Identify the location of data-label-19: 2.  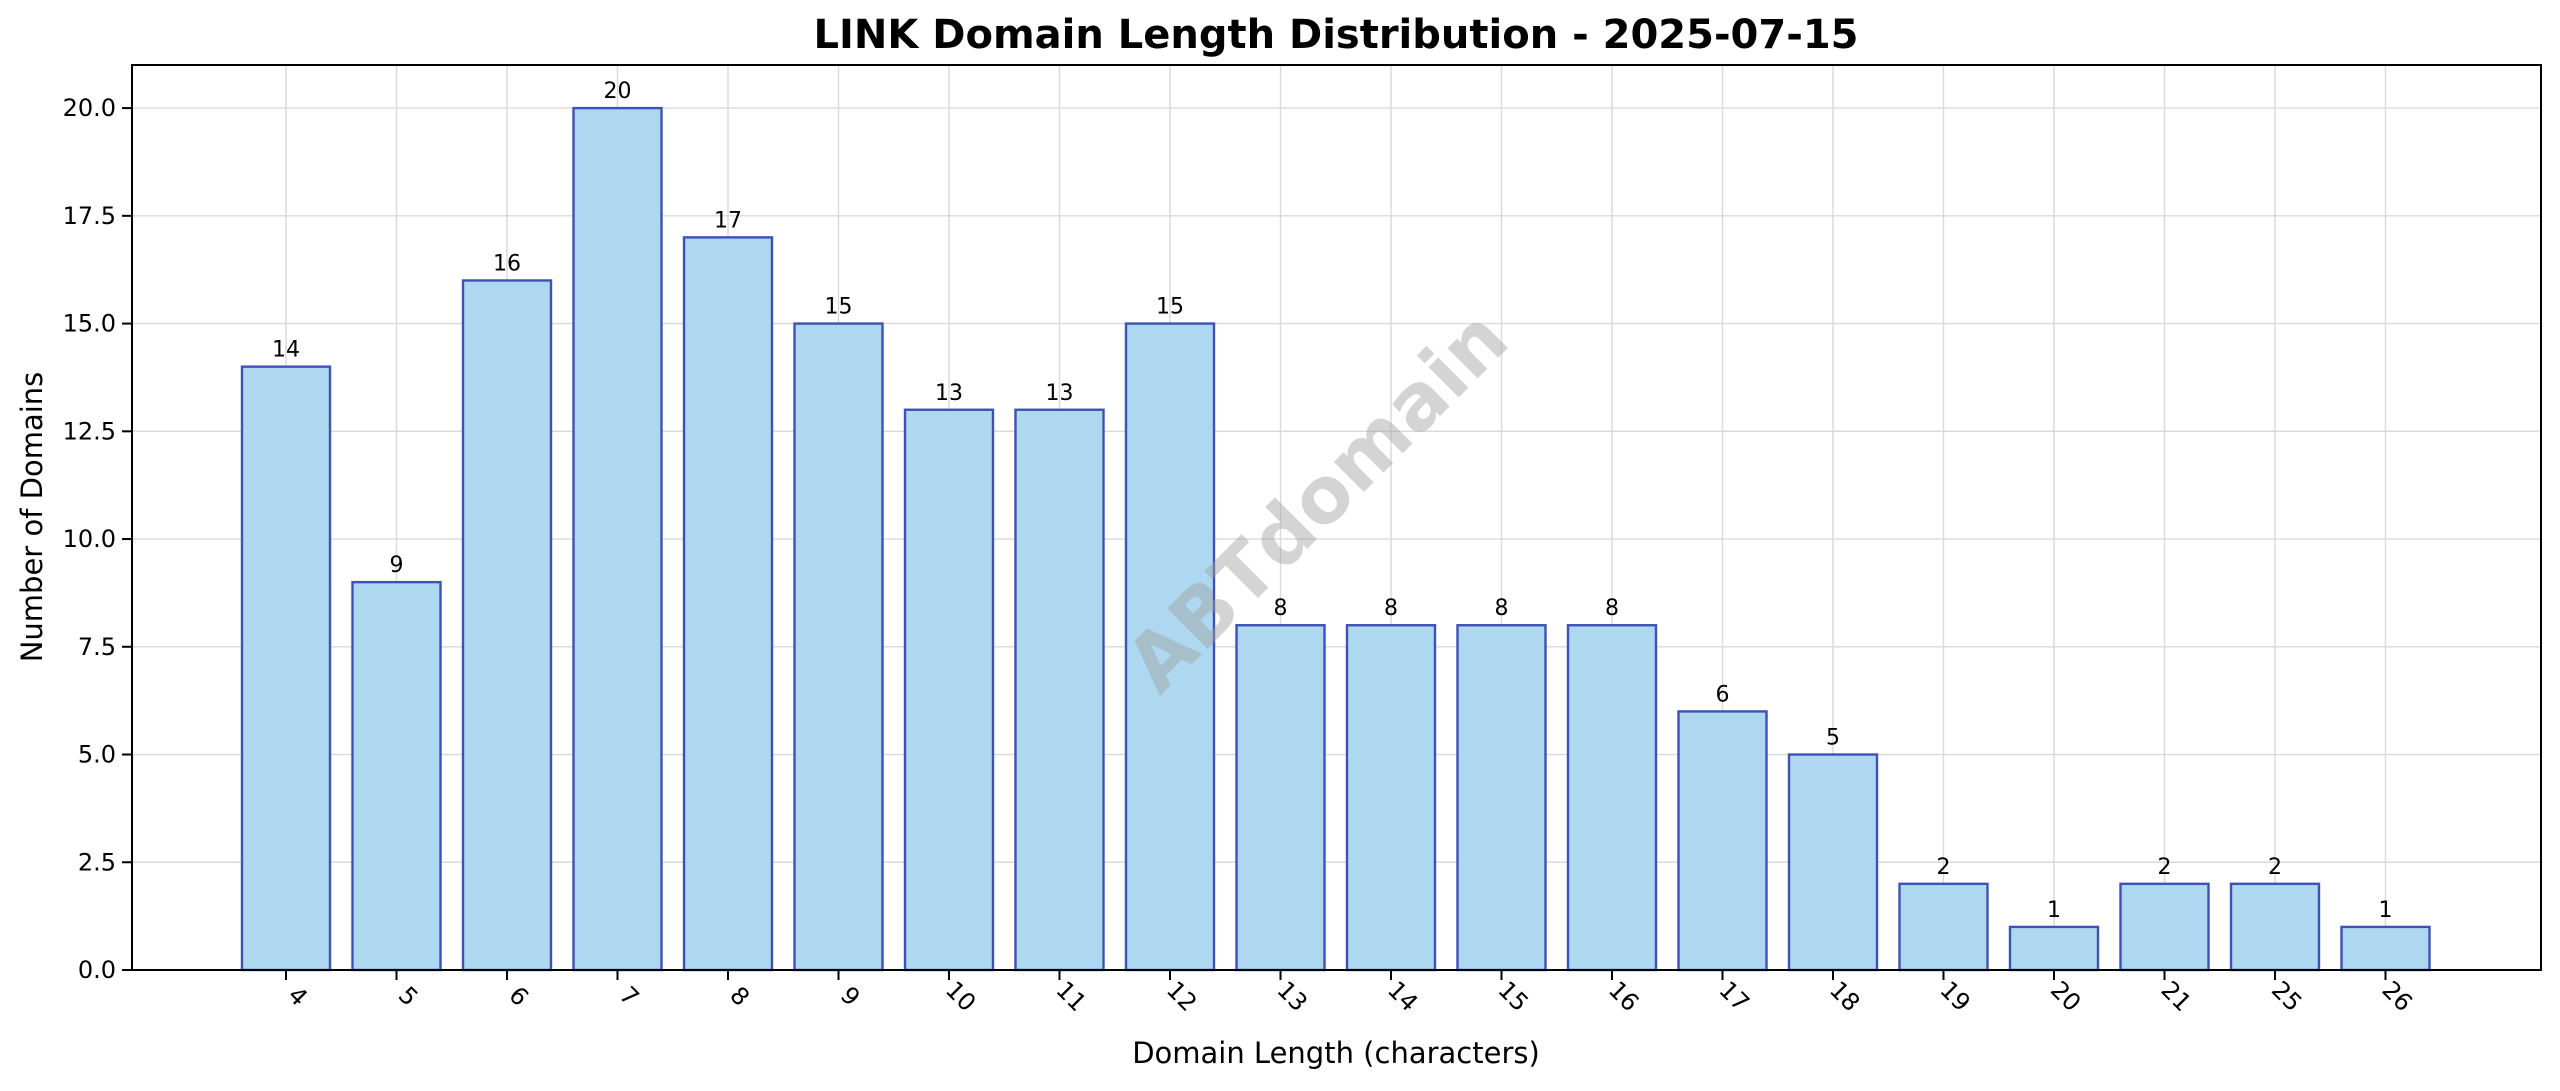
(1944, 867).